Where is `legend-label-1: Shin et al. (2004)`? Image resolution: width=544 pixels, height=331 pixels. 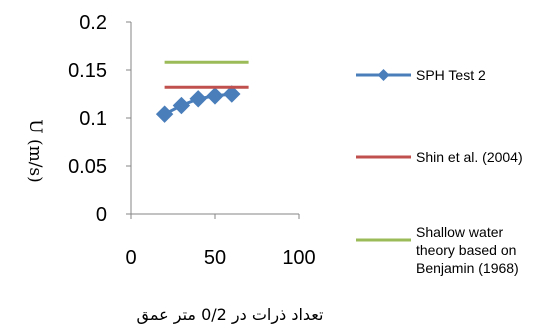
legend-label-1: Shin et al. (2004) is located at coordinates (469, 157).